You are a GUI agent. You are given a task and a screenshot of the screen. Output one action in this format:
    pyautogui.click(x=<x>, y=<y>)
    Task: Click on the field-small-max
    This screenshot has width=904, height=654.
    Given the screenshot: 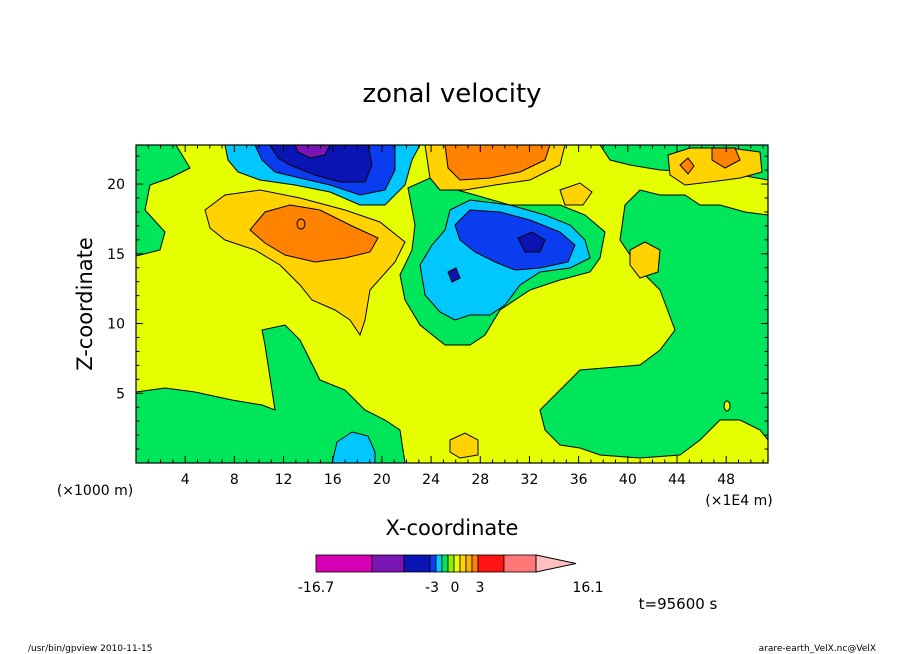 What is the action you would take?
    pyautogui.click(x=301, y=224)
    